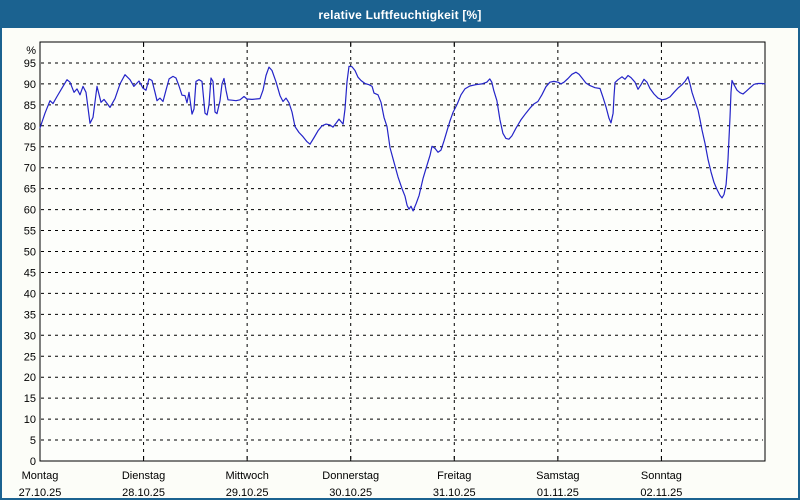 The height and width of the screenshot is (500, 800). What do you see at coordinates (661, 476) in the screenshot?
I see `x-axis-day-label: Sonntag` at bounding box center [661, 476].